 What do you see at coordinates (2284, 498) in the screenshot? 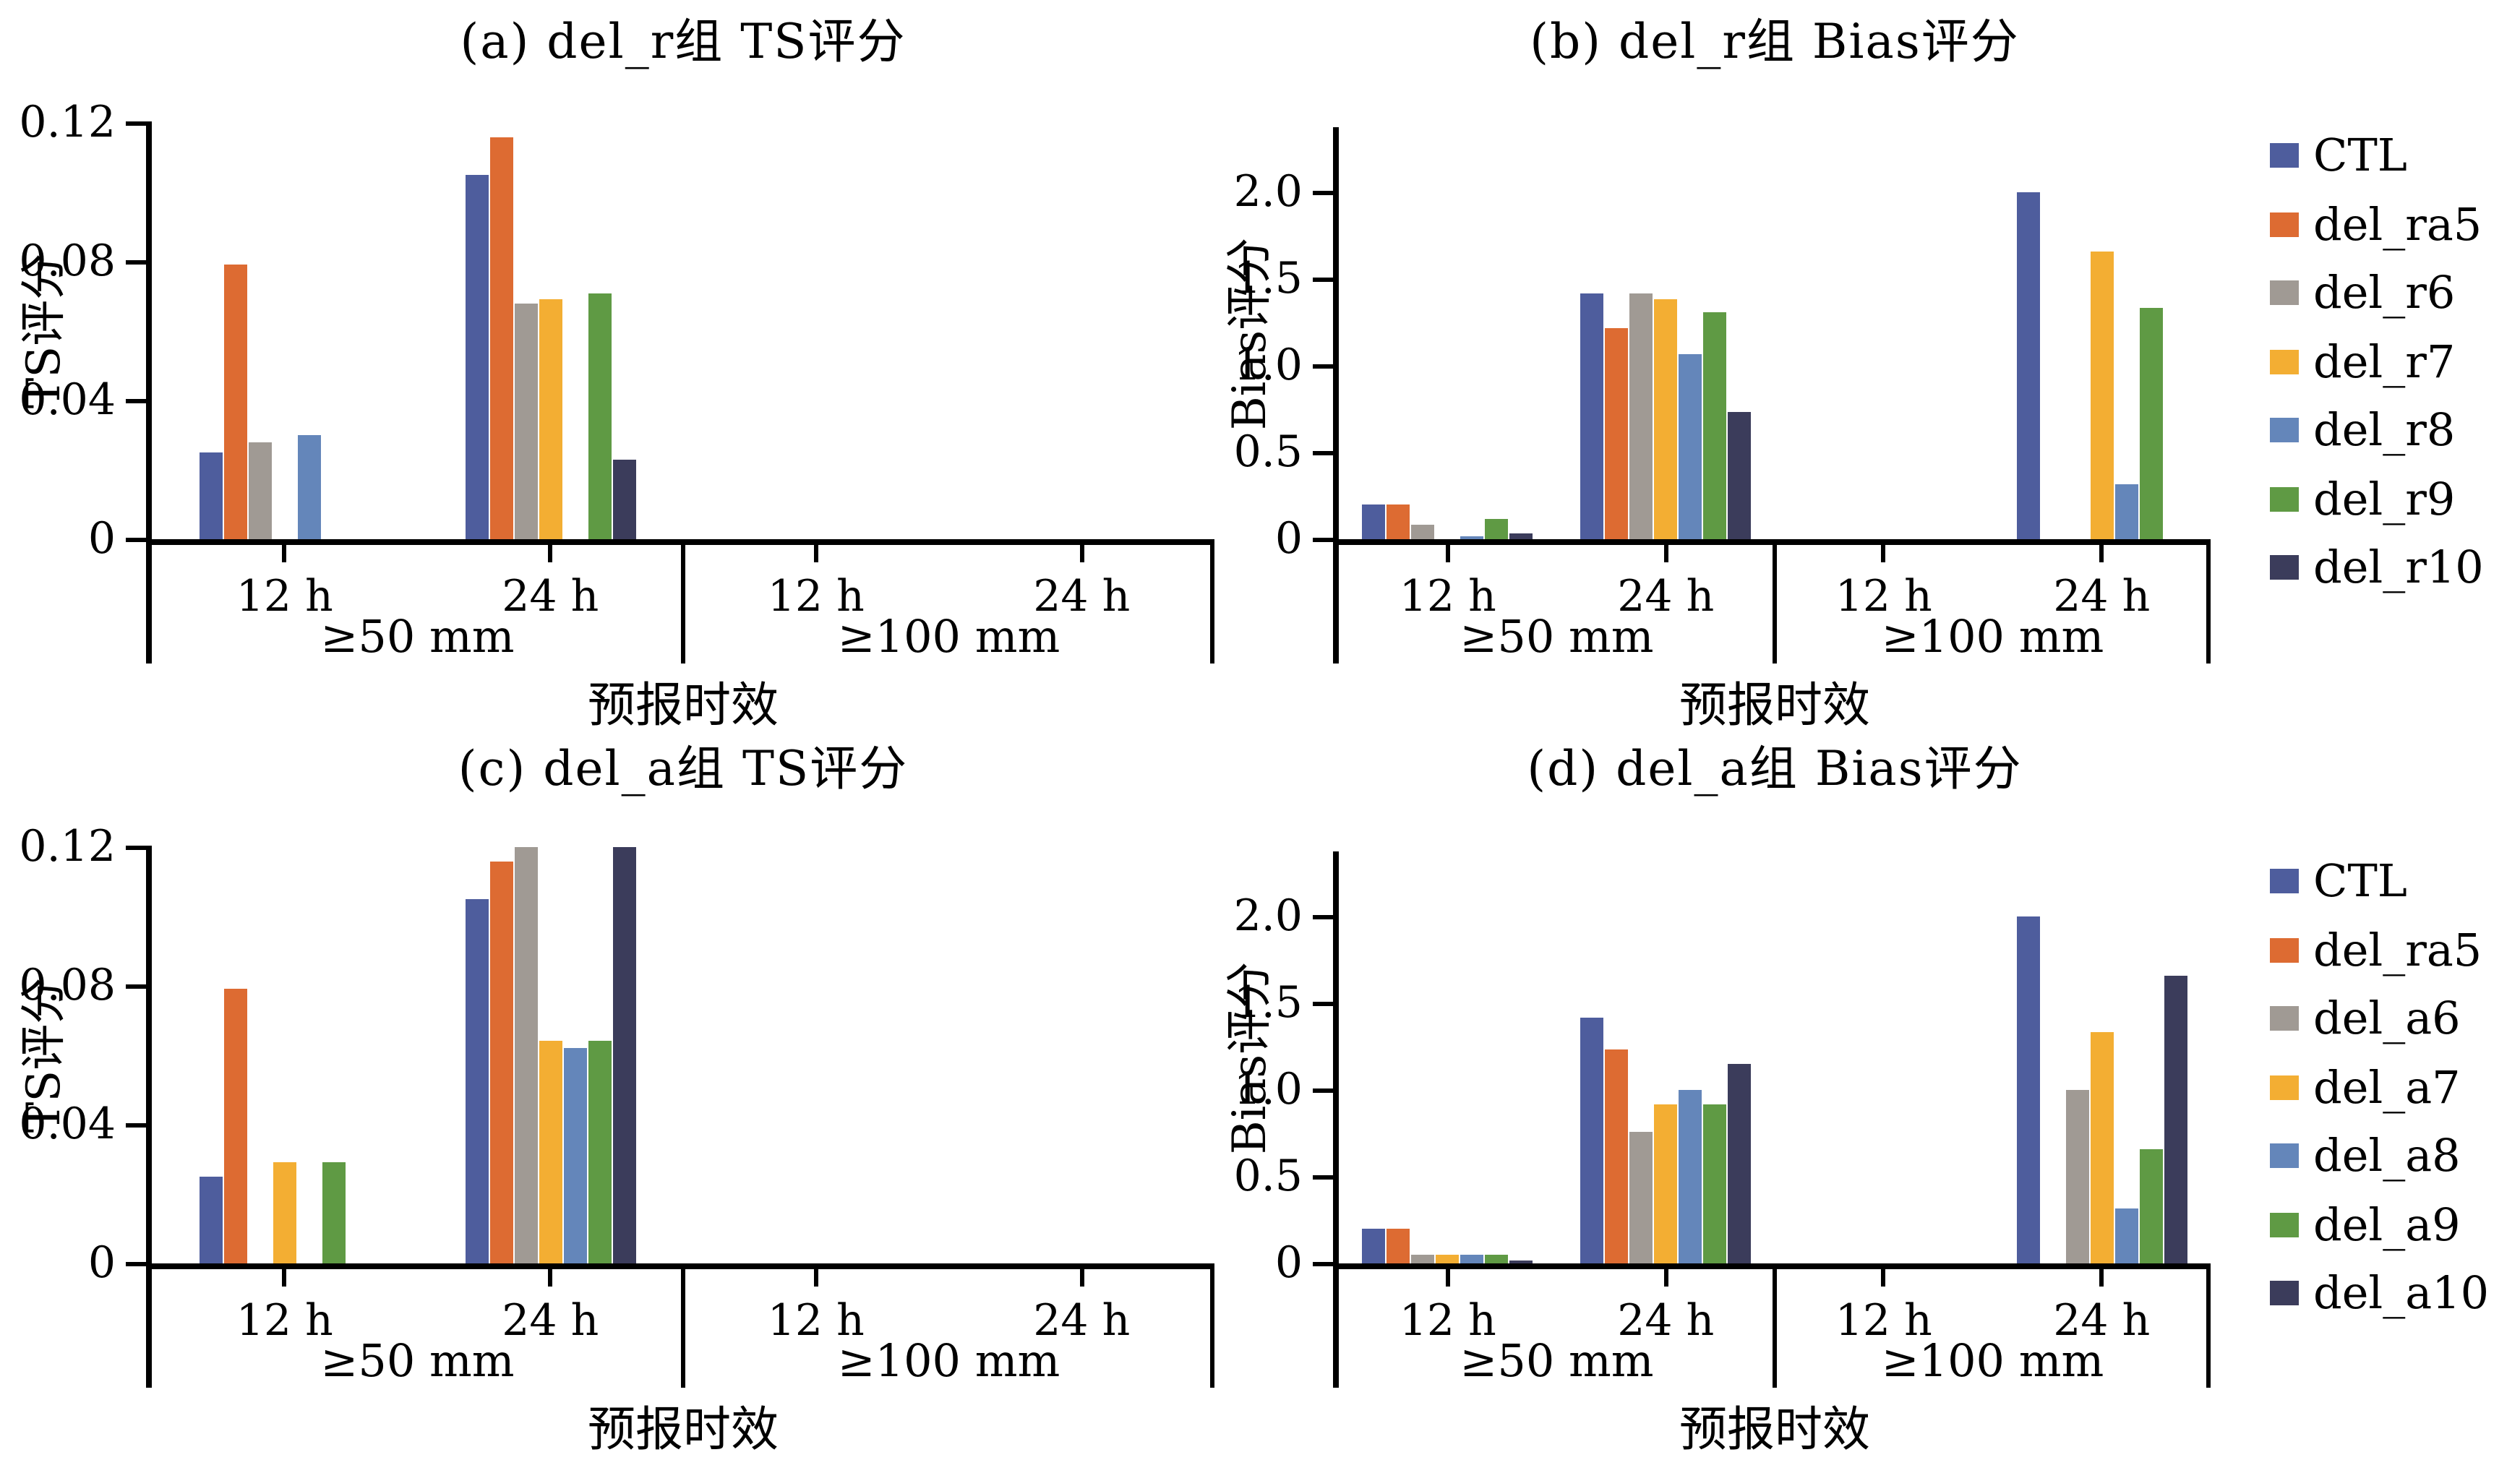
I see `legend-swatch-del_r9` at bounding box center [2284, 498].